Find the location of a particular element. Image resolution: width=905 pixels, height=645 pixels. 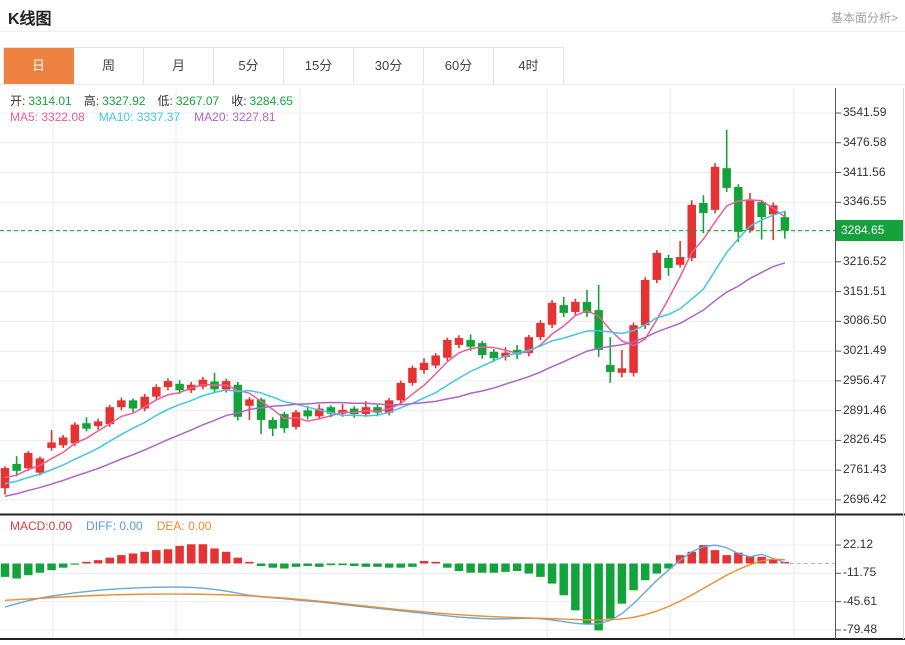

macd-legend-row: MACD:0.00 DIFF: 0.00 DEA: 0.00 is located at coordinates (117, 526).